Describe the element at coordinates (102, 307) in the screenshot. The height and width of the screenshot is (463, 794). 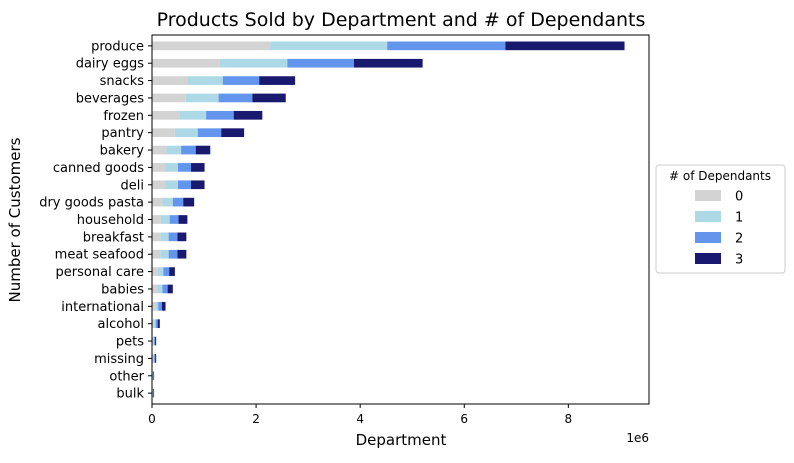
I see `y-tick-label: international` at that location.